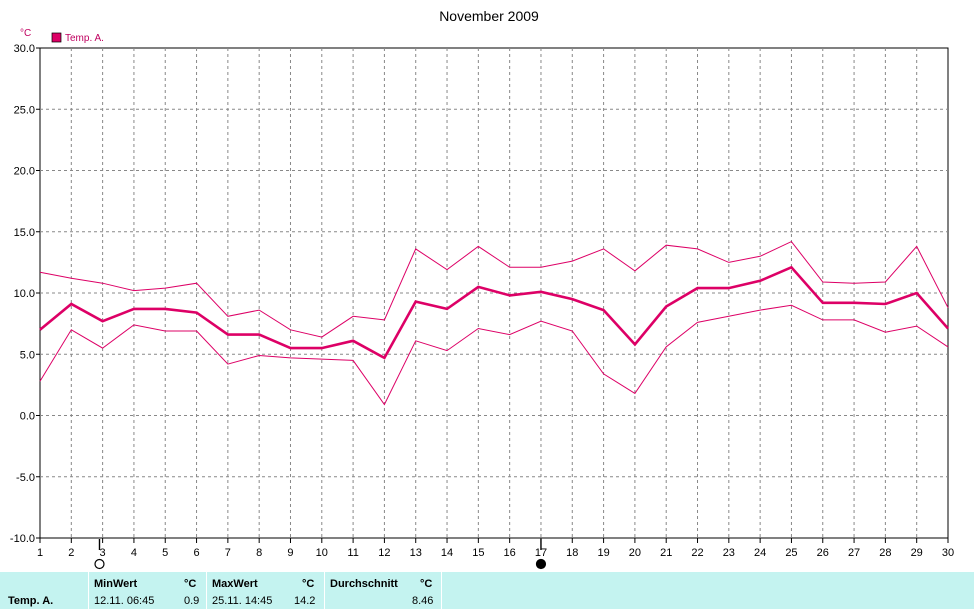 The width and height of the screenshot is (974, 609). Describe the element at coordinates (666, 553) in the screenshot. I see `x-tick-label: 21` at that location.